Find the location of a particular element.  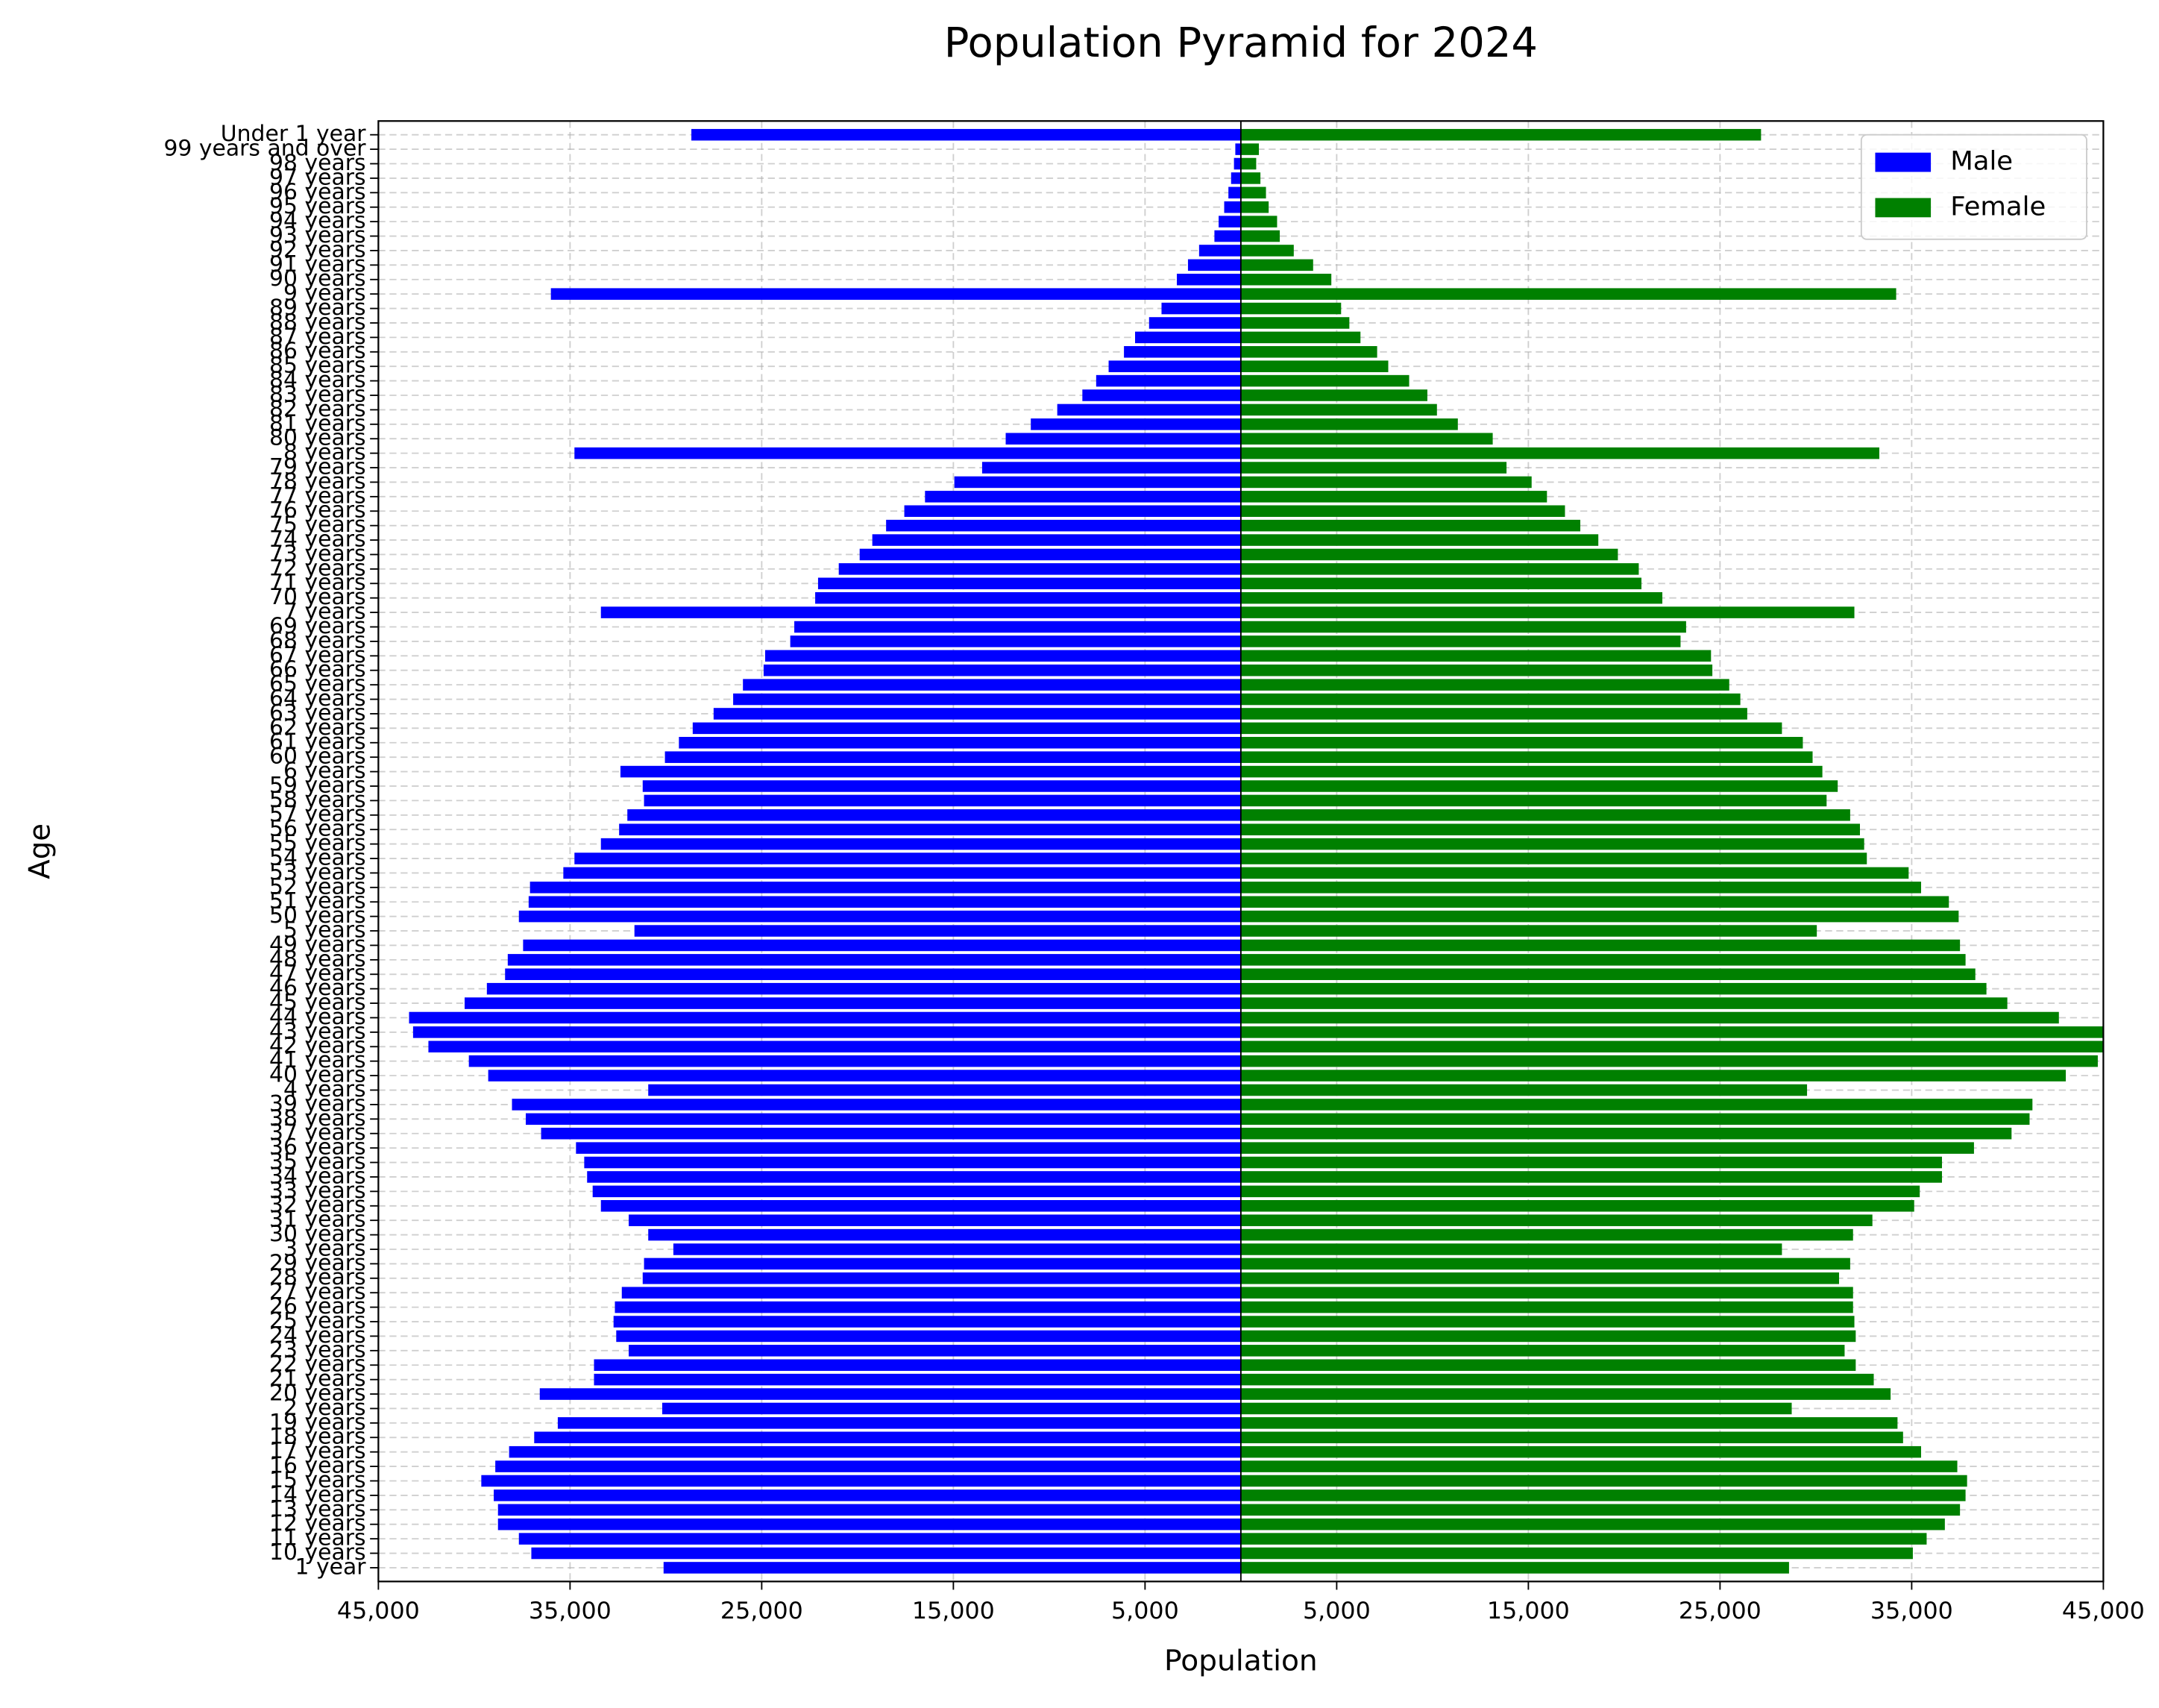

y-tick-label: 95 years is located at coordinates (317, 205).